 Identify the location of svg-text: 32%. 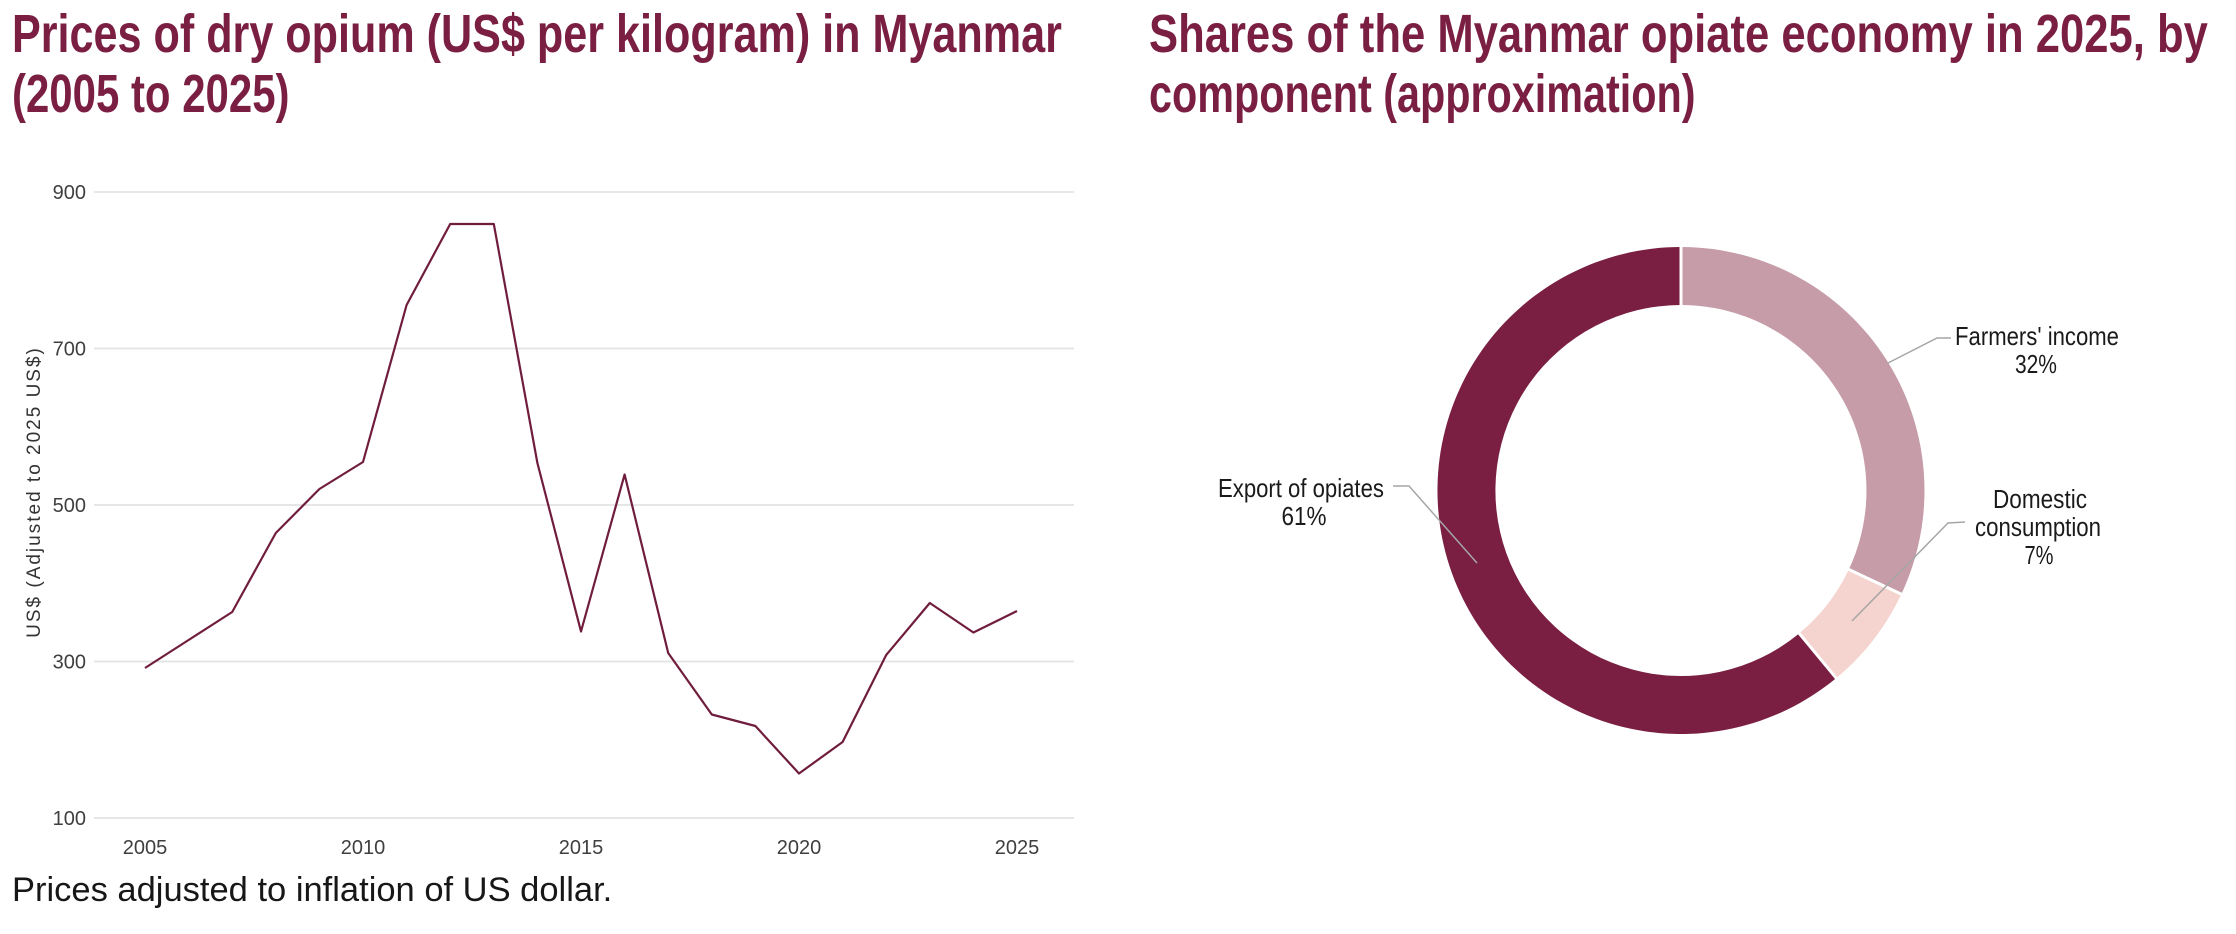
(2036, 365).